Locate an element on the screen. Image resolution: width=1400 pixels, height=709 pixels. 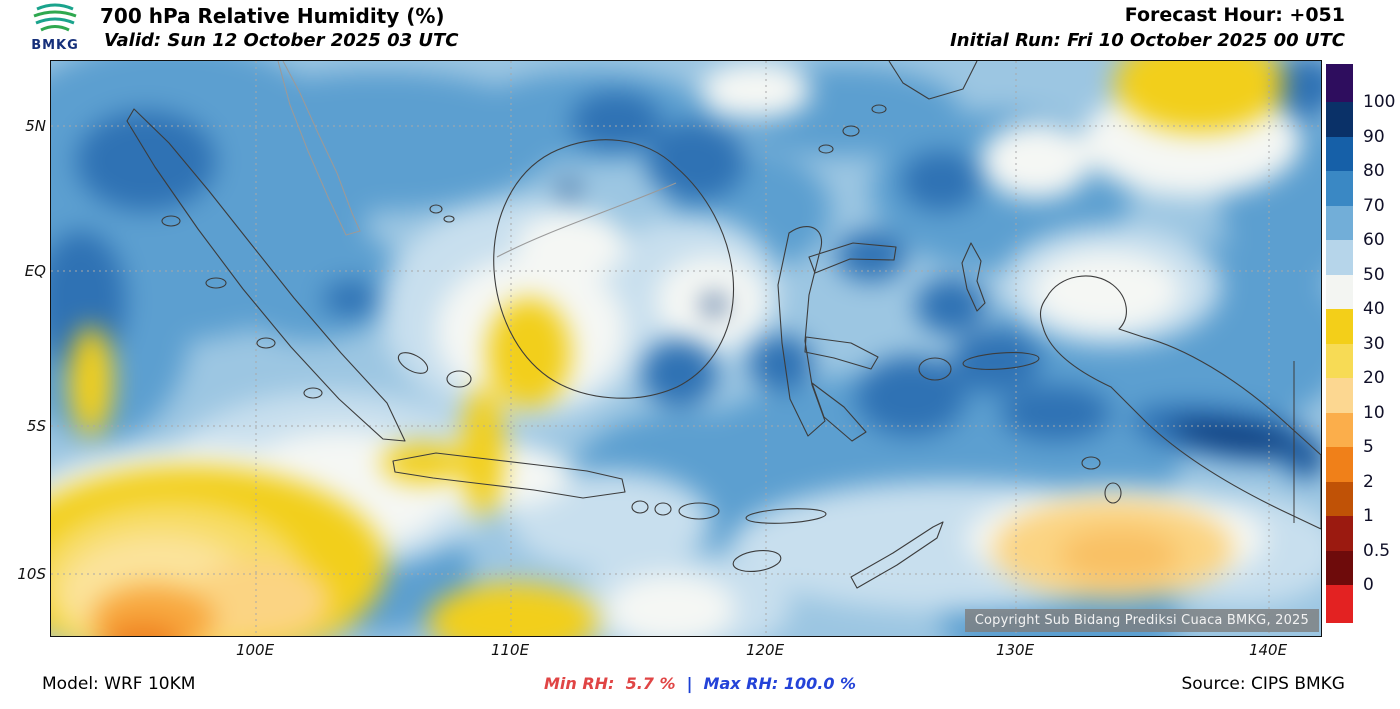
source-label: Source: CIPS BMKG is located at coordinates (1263, 684).